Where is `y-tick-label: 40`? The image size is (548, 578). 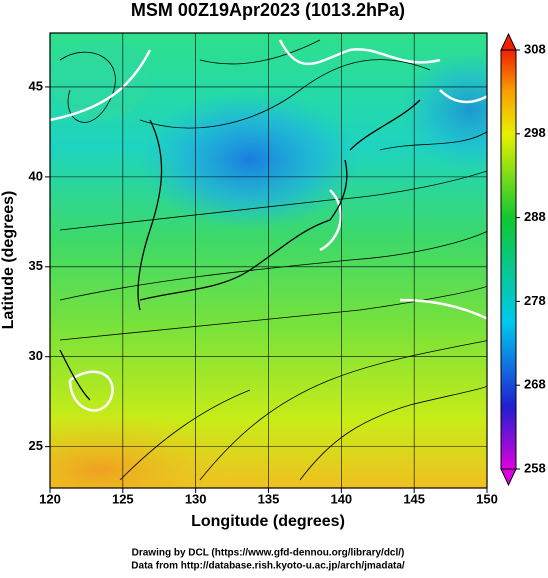
y-tick-label: 40 is located at coordinates (36, 175).